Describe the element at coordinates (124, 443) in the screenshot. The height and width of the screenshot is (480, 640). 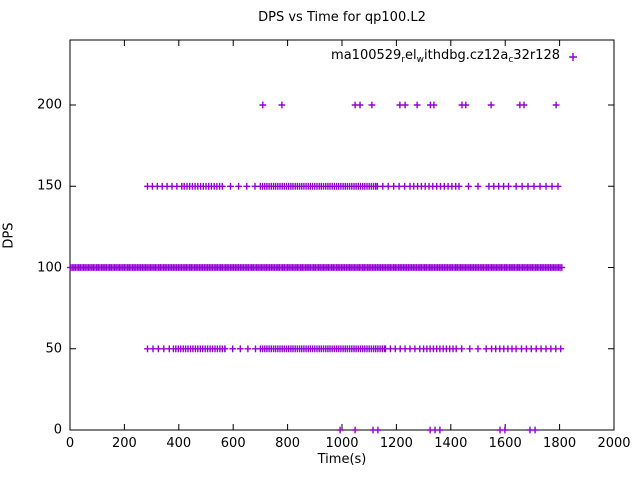
I see `x-tick-label: 200` at that location.